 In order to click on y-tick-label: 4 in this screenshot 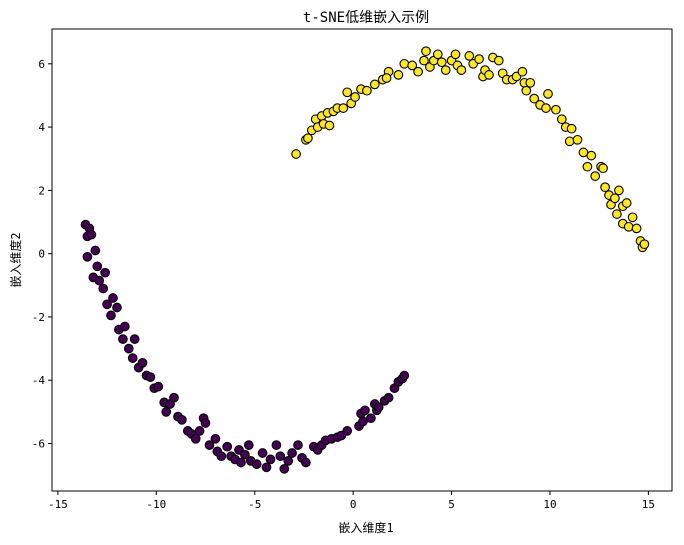, I will do `click(41, 127)`.